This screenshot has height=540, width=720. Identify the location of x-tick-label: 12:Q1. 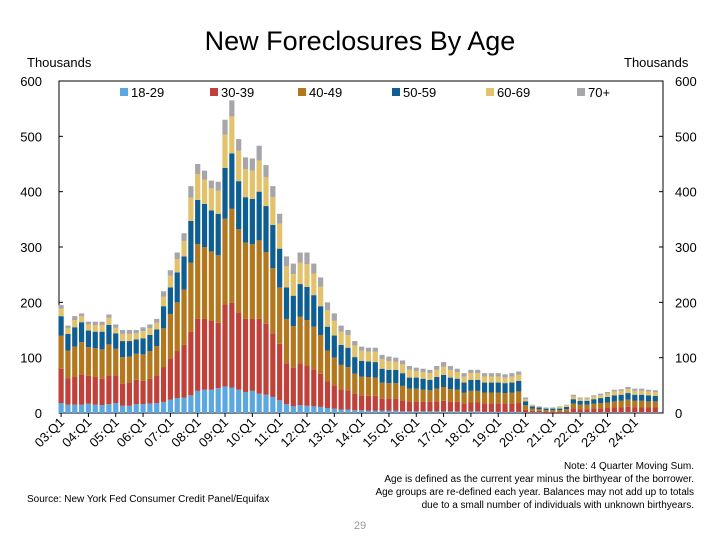
(295, 433).